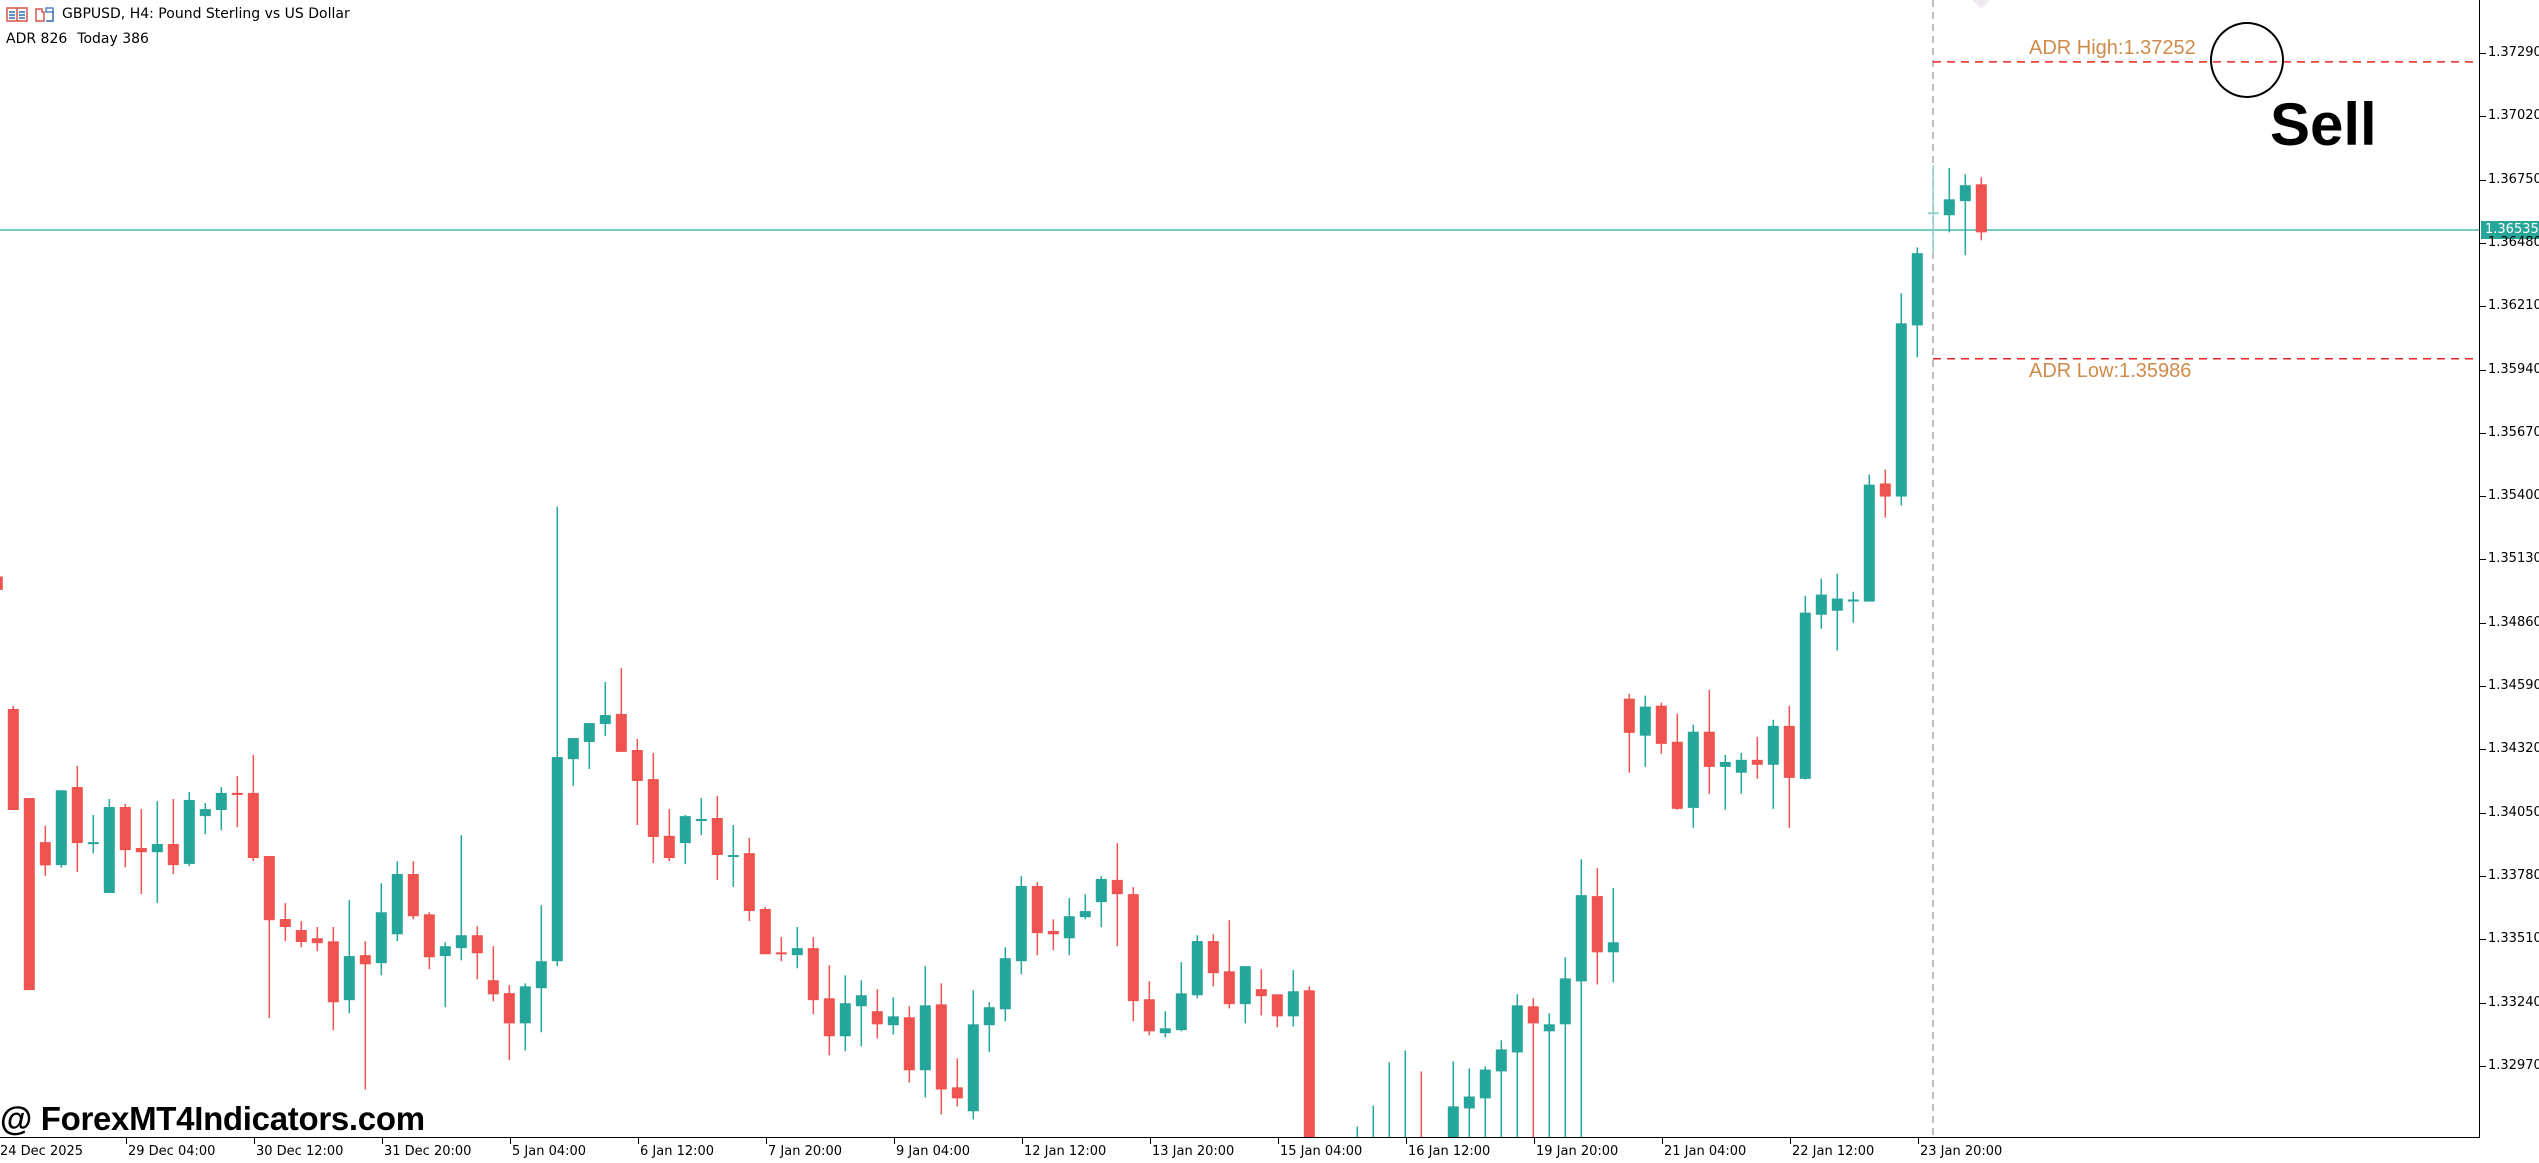 This screenshot has height=1163, width=2539. What do you see at coordinates (2110, 371) in the screenshot?
I see `adr-low-label: ADR Low:1.35986` at bounding box center [2110, 371].